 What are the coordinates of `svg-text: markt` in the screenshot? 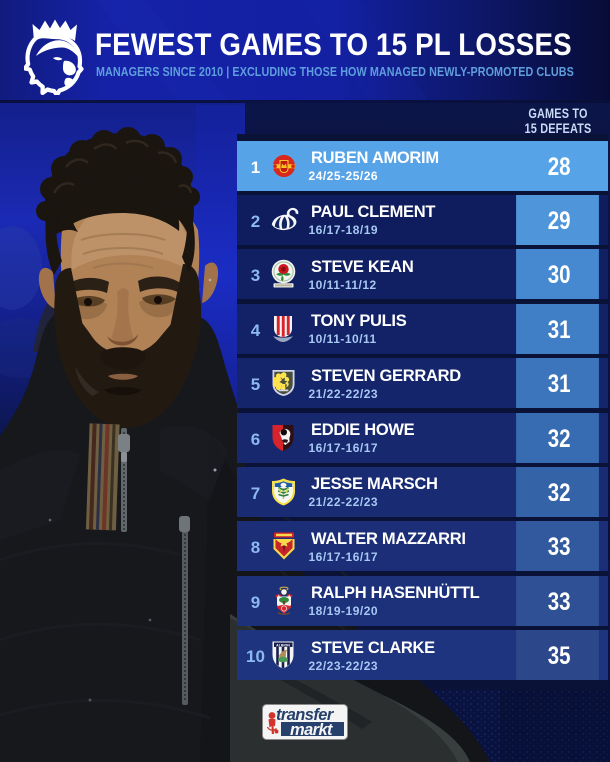 It's located at (312, 730).